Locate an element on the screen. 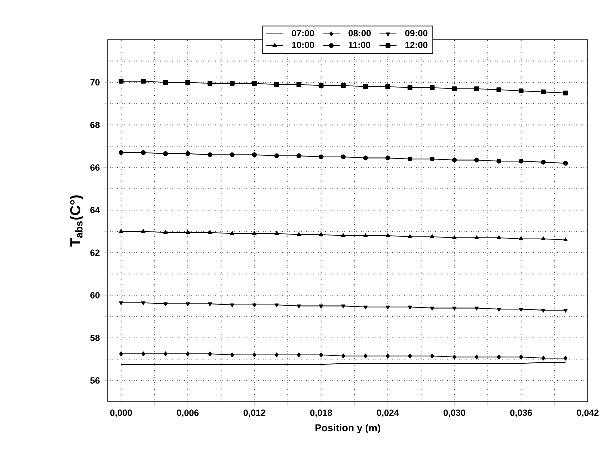 The image size is (602, 454). legend-label: 07:00 is located at coordinates (303, 33).